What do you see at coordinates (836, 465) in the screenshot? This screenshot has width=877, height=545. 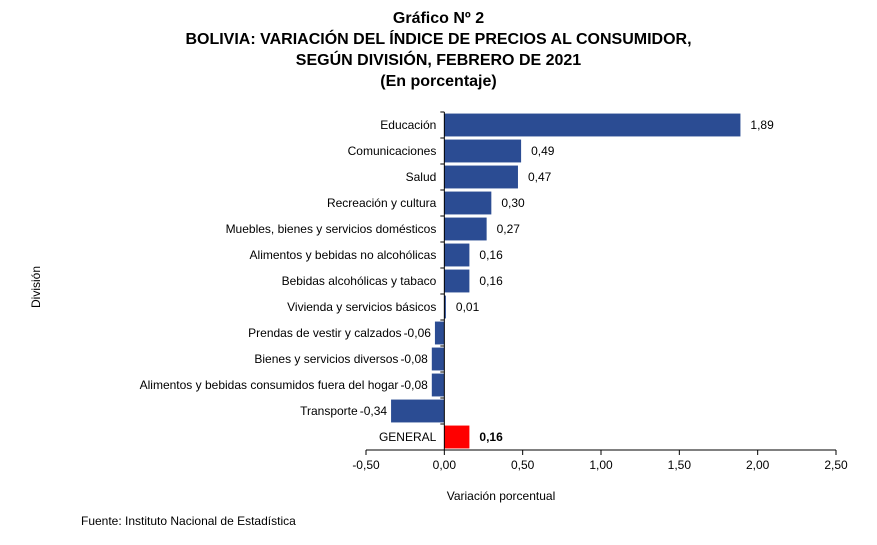 I see `x-tick-label: 2,50` at bounding box center [836, 465].